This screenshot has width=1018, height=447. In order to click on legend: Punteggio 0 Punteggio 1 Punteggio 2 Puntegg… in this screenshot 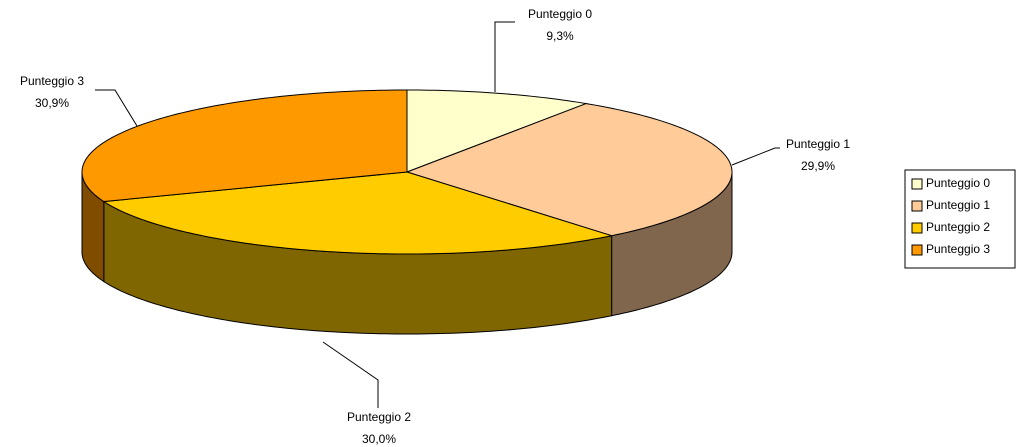, I will do `click(950, 216)`.